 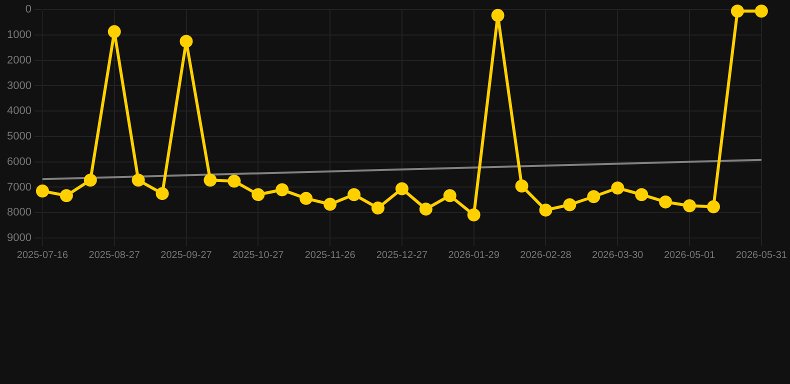 I want to click on y-tick-label: 1000, so click(x=19, y=35).